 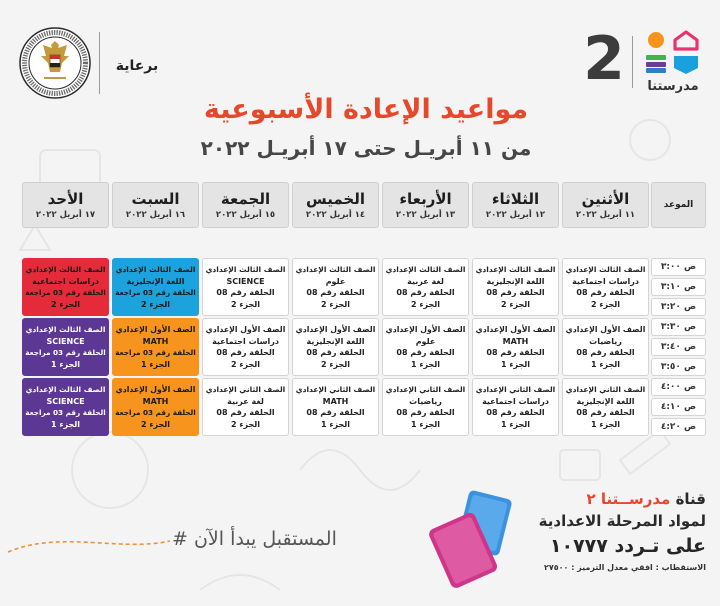 I want to click on channel-name-line: قناة مدرســتنا ٢, so click(x=616, y=499).